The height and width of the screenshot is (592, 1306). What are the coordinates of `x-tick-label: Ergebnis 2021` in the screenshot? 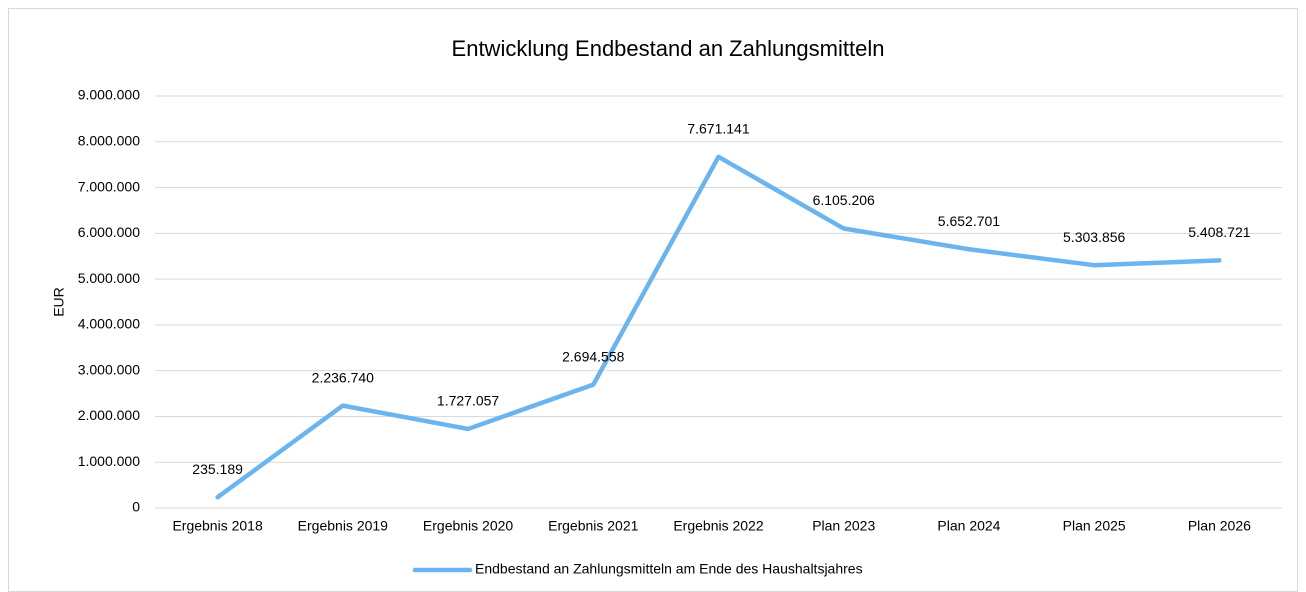 It's located at (593, 526).